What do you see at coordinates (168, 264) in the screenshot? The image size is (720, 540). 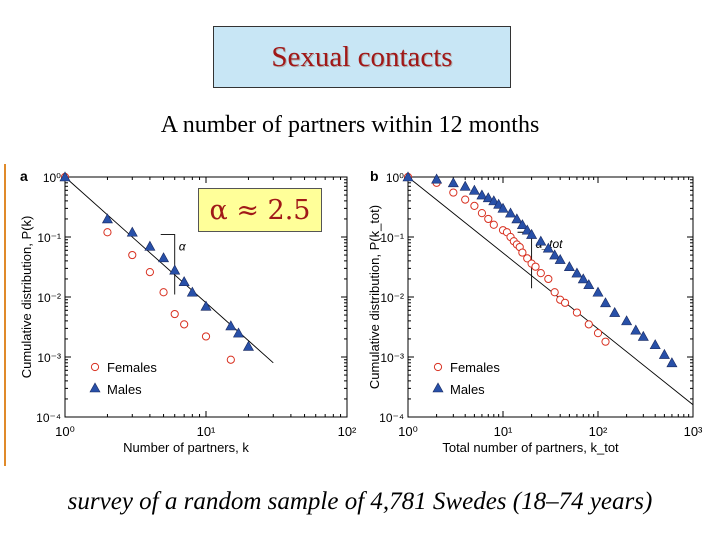 I see `slope-bracket` at bounding box center [168, 264].